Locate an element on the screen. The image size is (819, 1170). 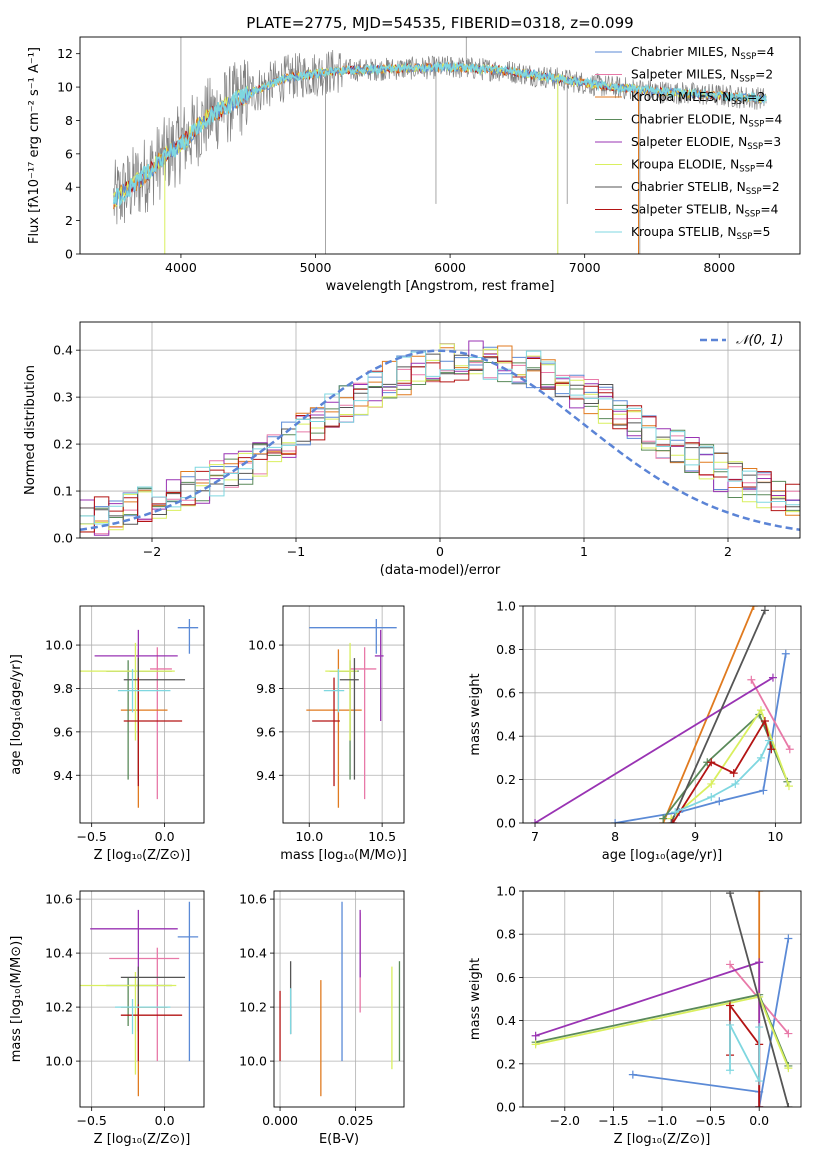
legend-label: Kroupa ELODIE, NSSP=4 is located at coordinates (702, 166).